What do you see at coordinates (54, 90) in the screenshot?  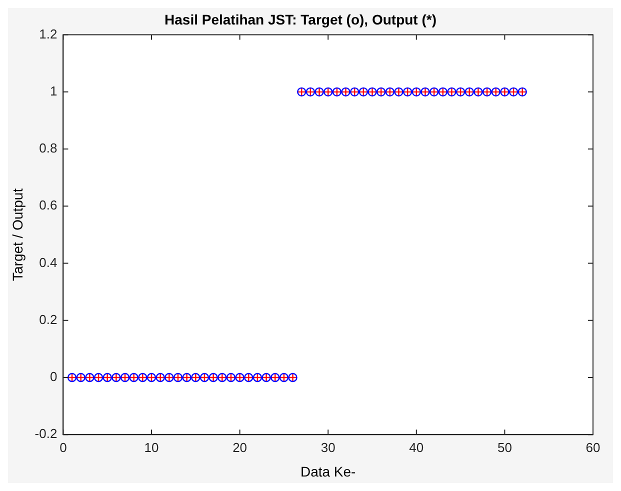 I see `y-tick-label: 1` at bounding box center [54, 90].